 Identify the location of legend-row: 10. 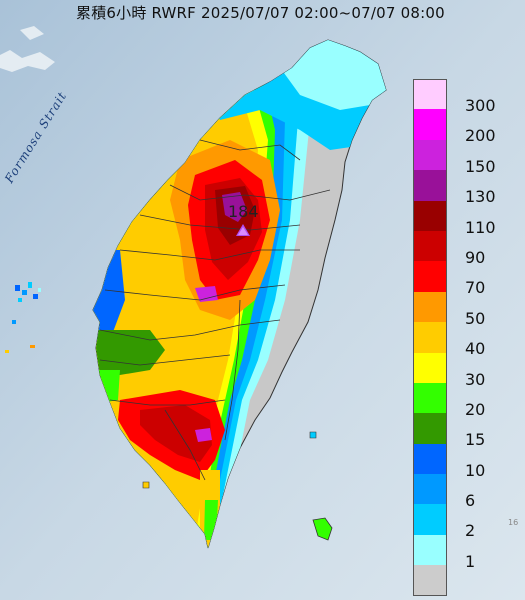
(465, 461).